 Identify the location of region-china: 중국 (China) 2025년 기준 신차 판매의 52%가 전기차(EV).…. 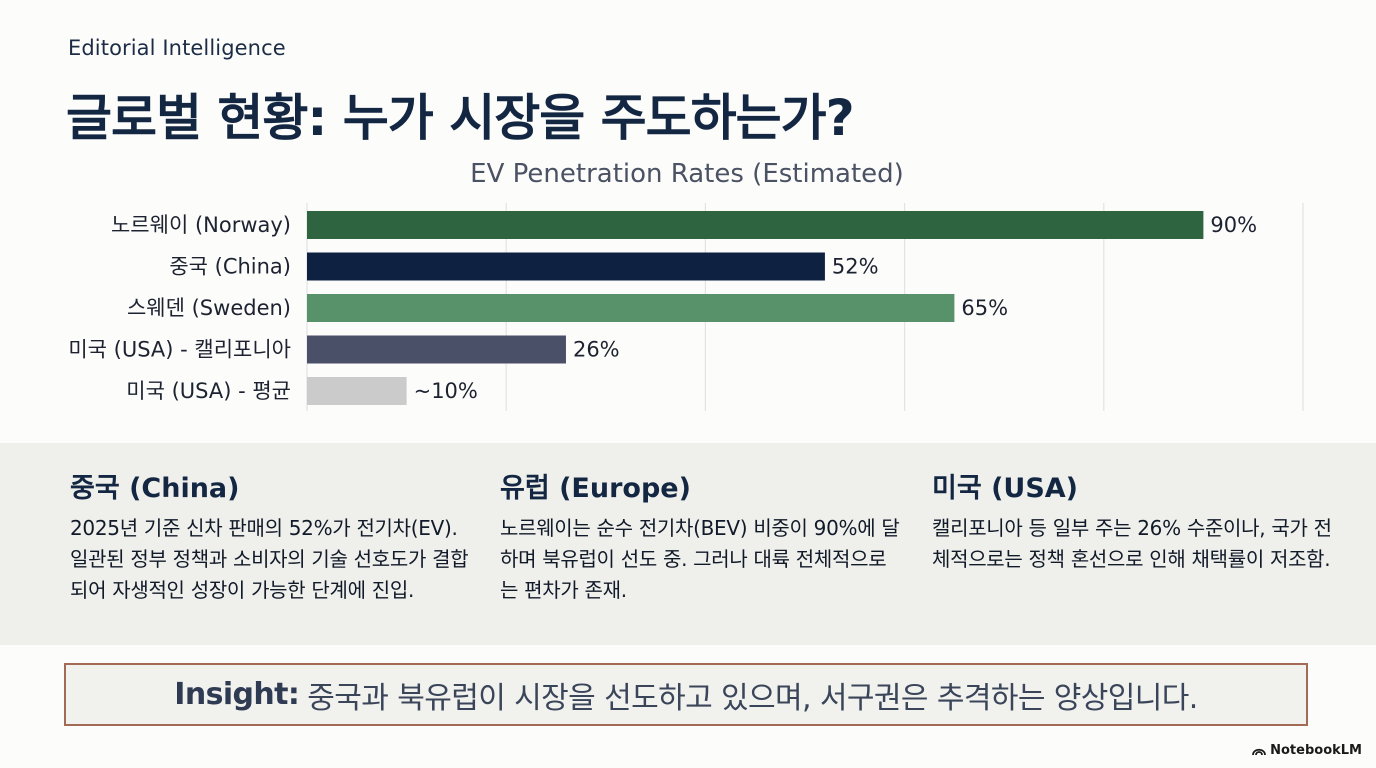
(270, 536).